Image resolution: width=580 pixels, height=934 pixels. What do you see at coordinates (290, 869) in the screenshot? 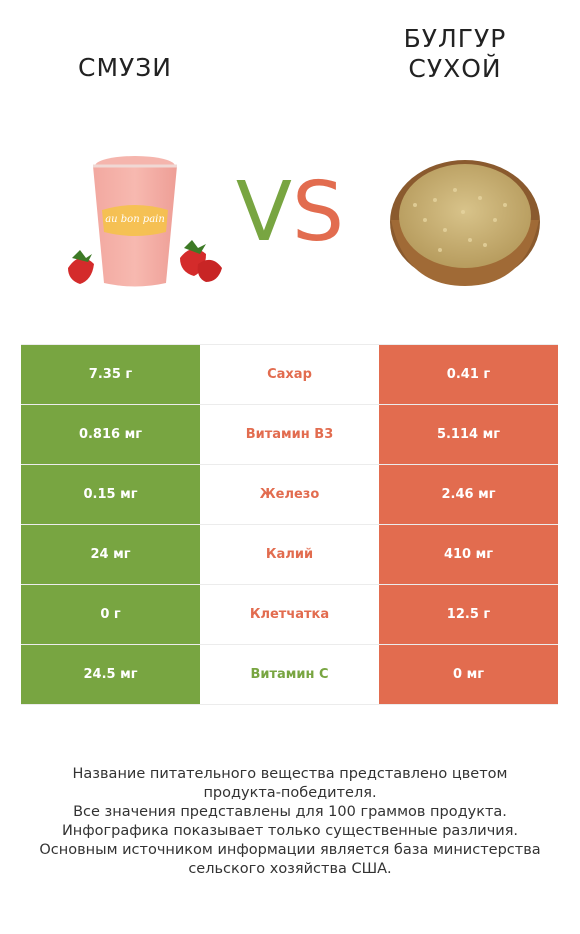
I see `footer-line: сельского хозяйства США.` at bounding box center [290, 869].